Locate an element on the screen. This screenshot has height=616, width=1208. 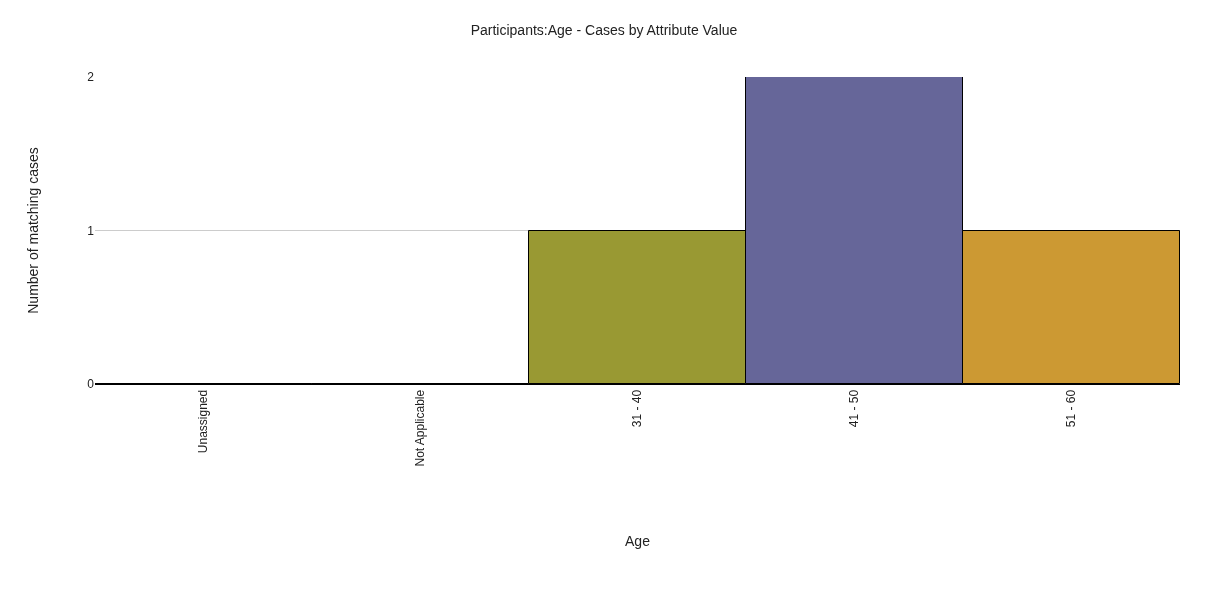
x-tick-label: 31 - 40 is located at coordinates (637, 408).